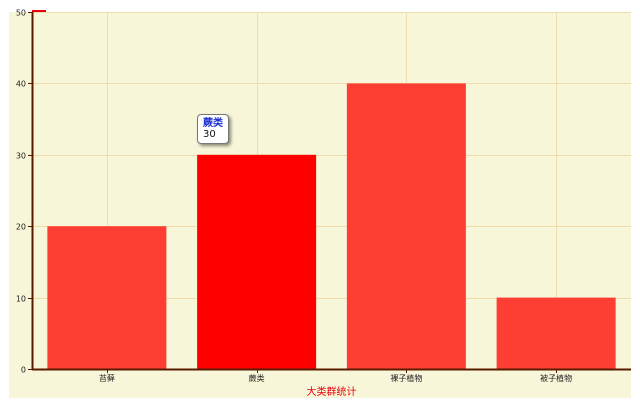  I want to click on data-tooltip: 蕨类 30, so click(213, 129).